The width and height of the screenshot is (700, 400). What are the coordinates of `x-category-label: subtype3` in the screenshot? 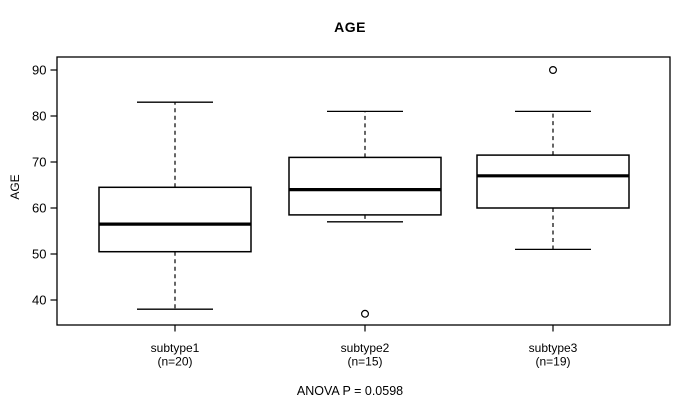 It's located at (553, 348).